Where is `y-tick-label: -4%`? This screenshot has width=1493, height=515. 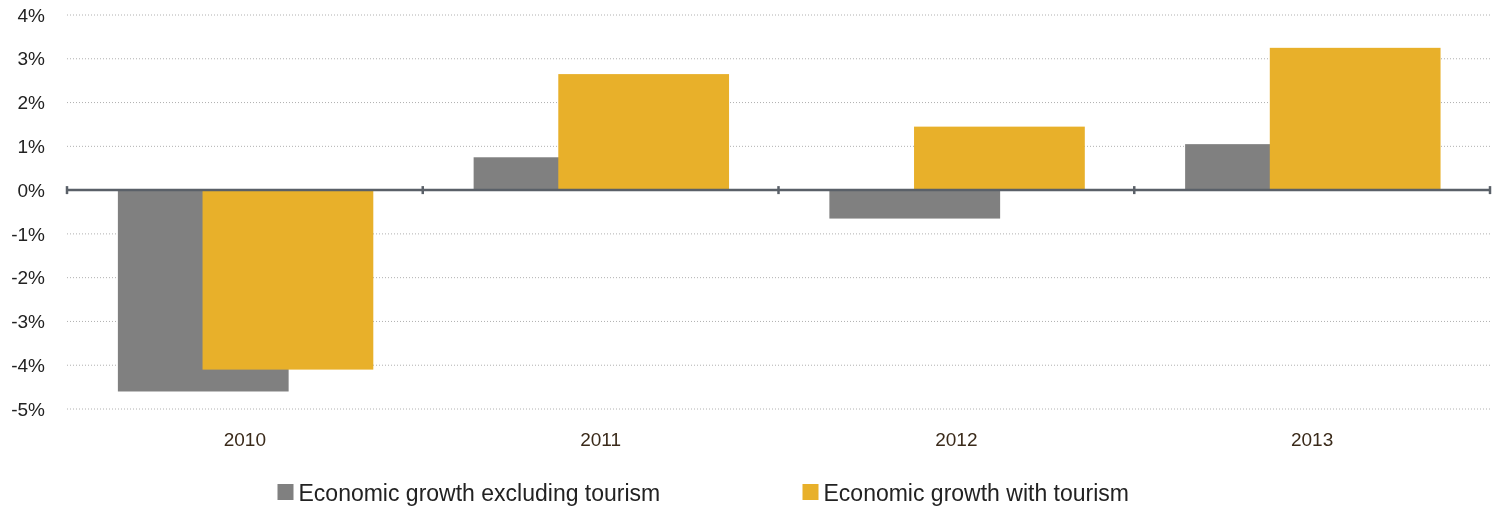
y-tick-label: -4% is located at coordinates (28, 365).